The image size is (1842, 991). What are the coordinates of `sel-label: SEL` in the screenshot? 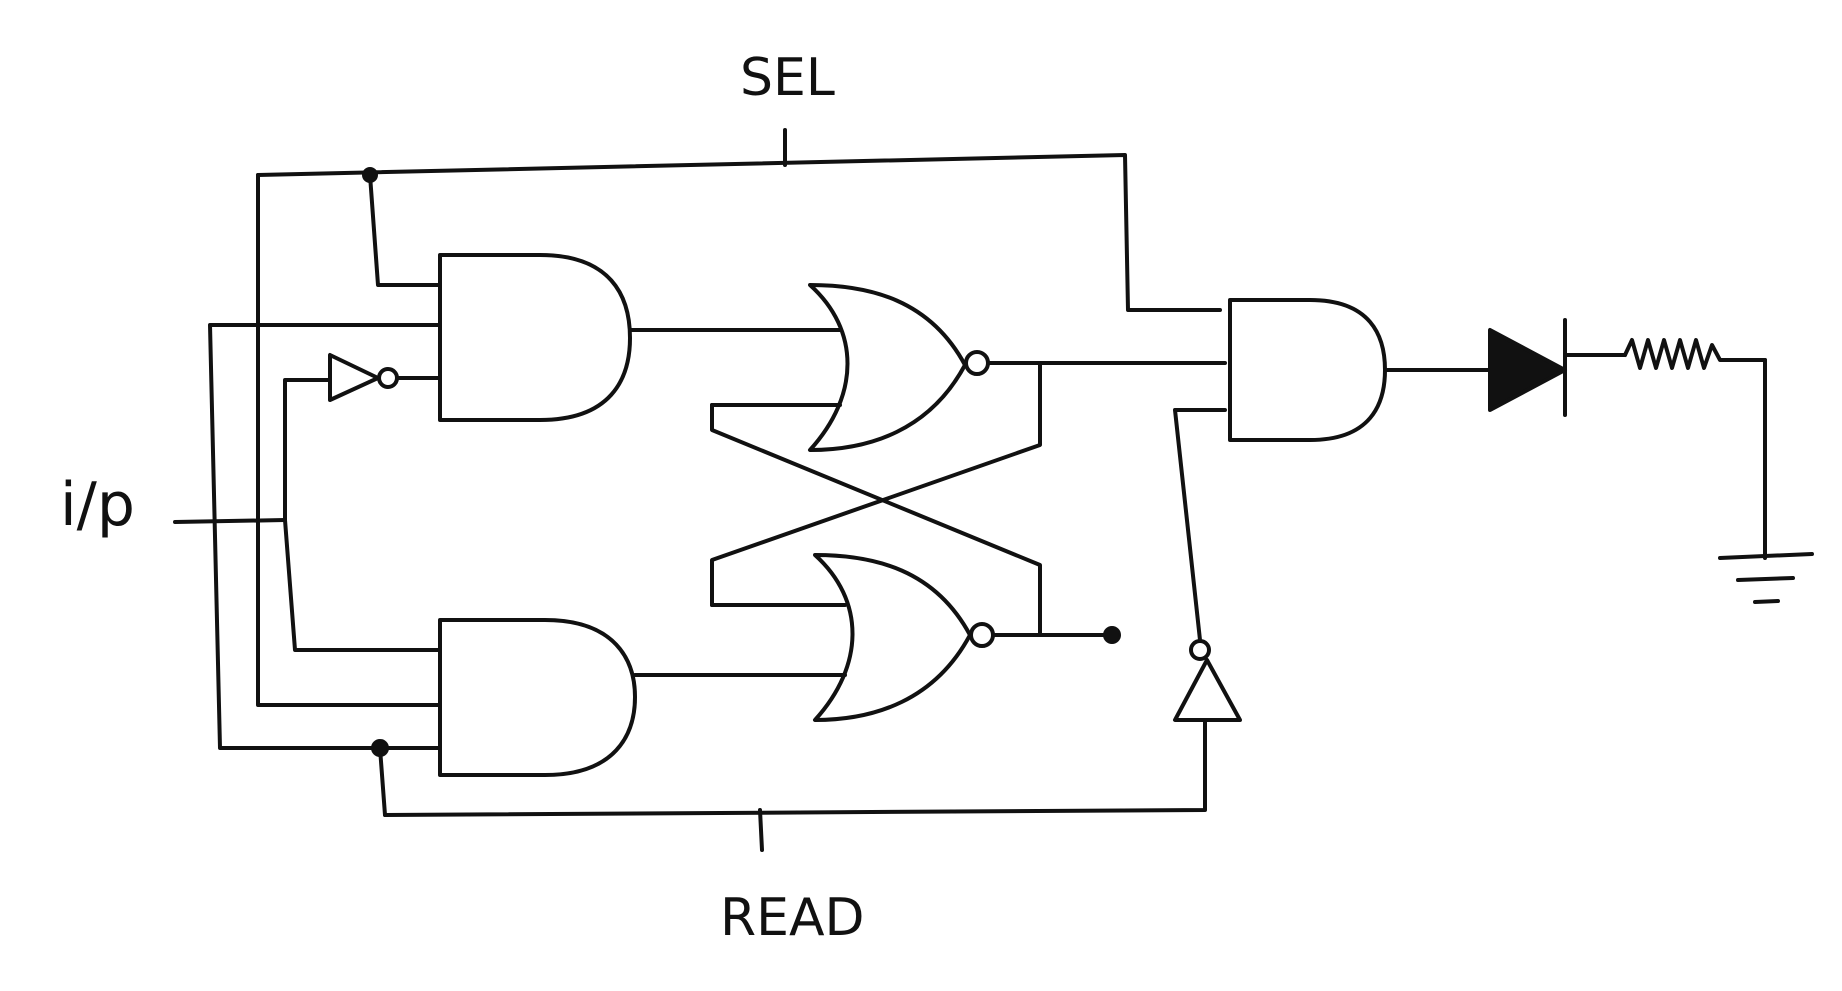 It's located at (787, 78).